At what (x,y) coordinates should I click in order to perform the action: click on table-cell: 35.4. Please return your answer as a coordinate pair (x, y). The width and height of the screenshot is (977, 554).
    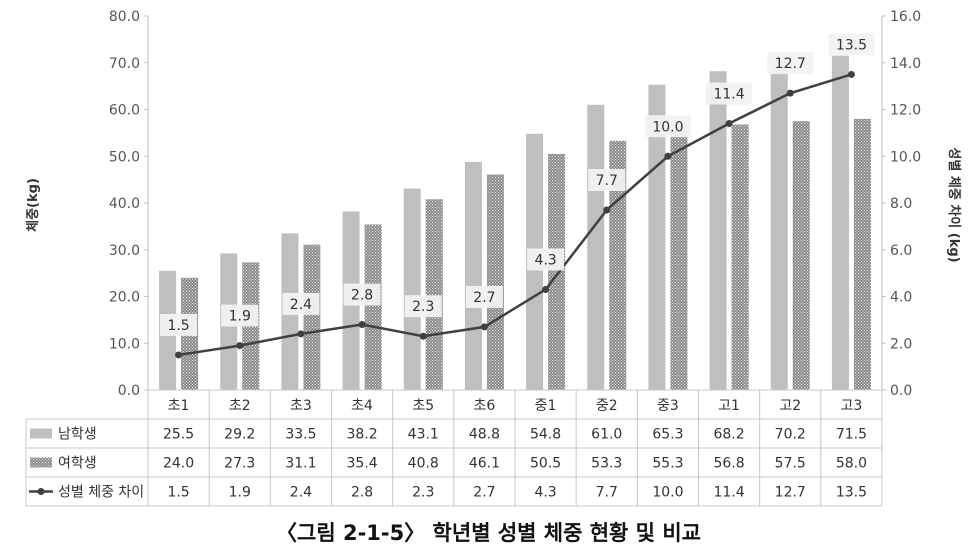
    Looking at the image, I should click on (361, 464).